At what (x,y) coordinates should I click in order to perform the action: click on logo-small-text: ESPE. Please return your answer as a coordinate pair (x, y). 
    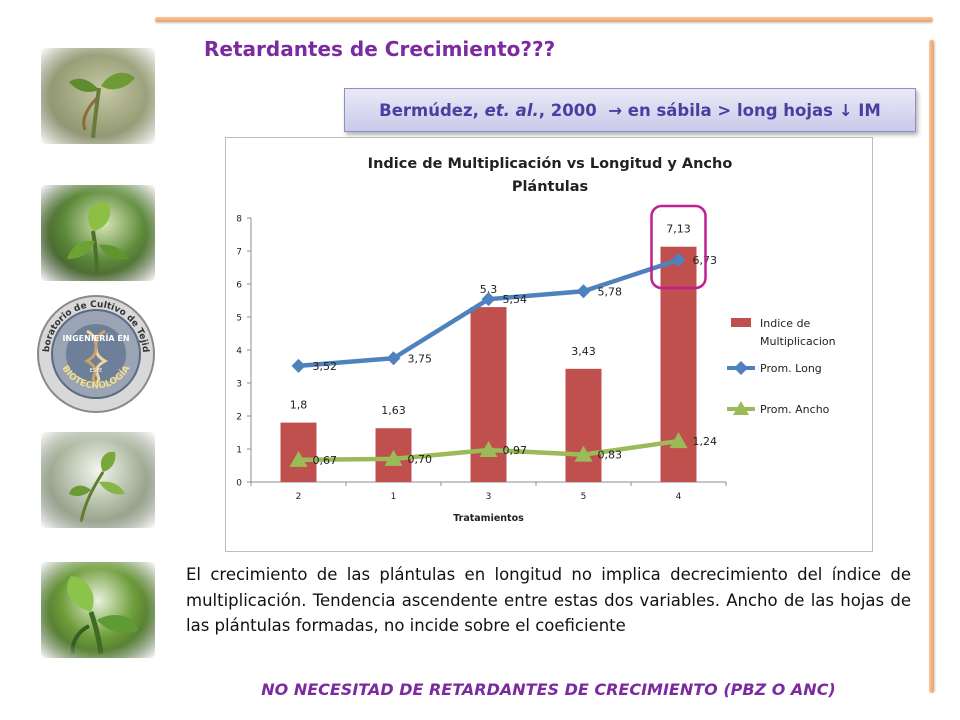
    Looking at the image, I should click on (96, 371).